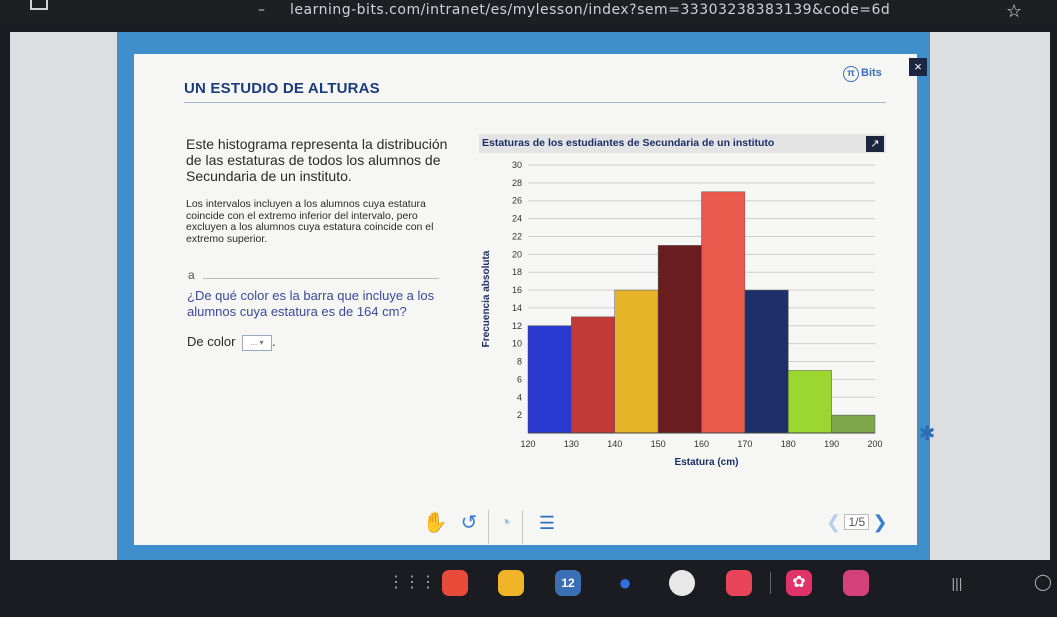 The height and width of the screenshot is (617, 1057). Describe the element at coordinates (517, 272) in the screenshot. I see `y-tick-label: 18` at that location.